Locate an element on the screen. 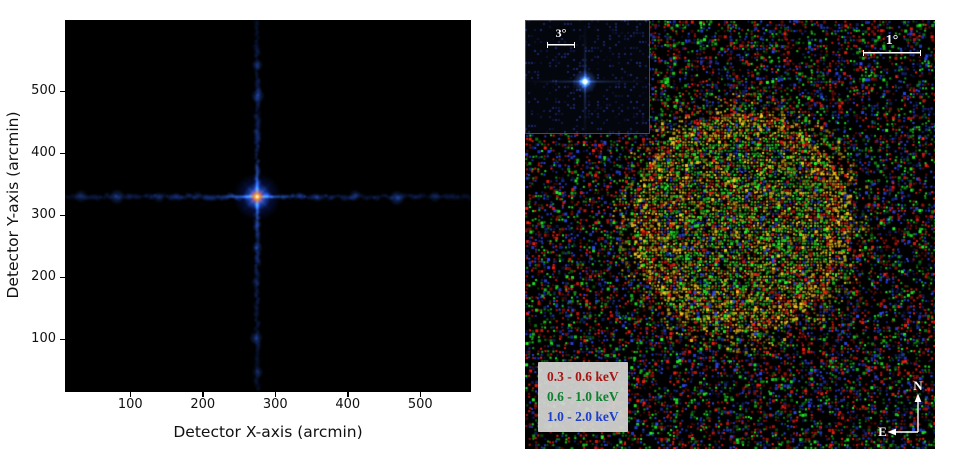 The width and height of the screenshot is (960, 458). y-tick-label: 500 is located at coordinates (43, 91).